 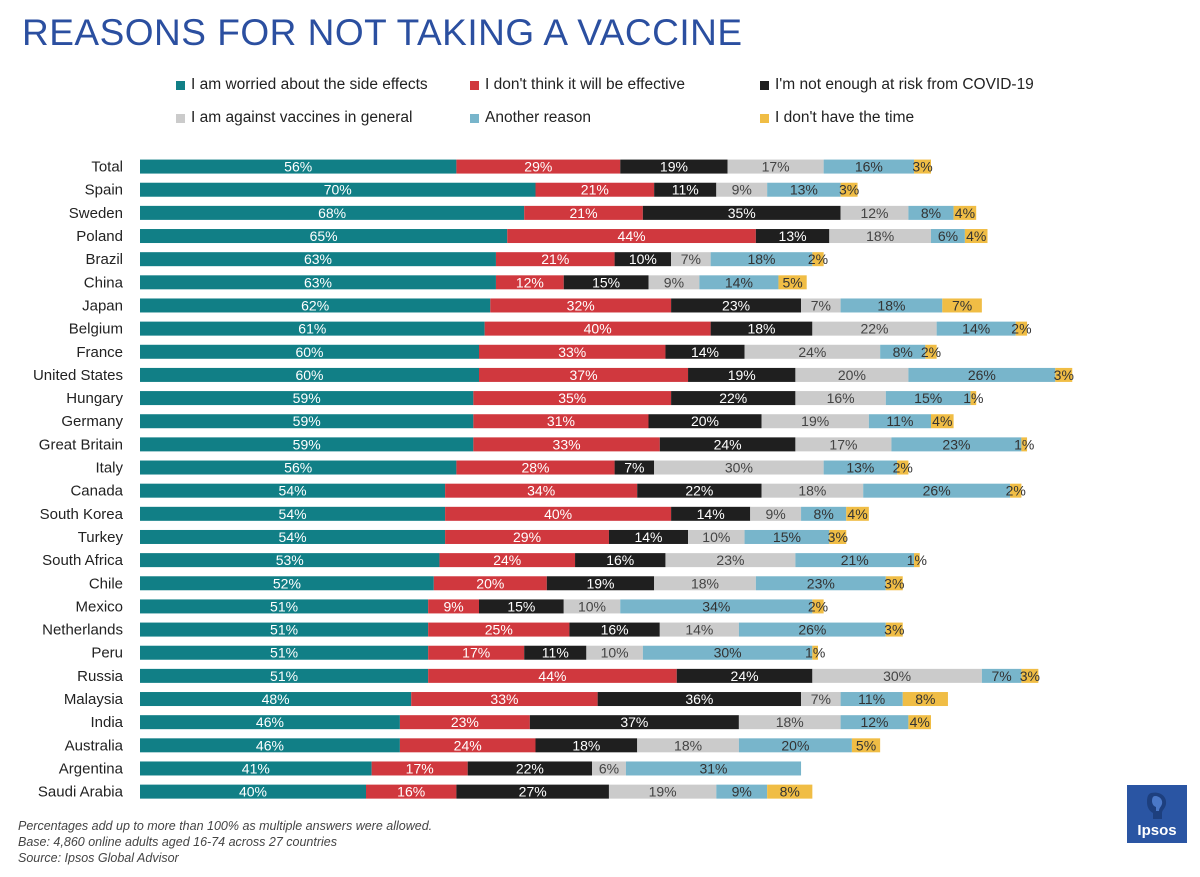 I want to click on category-label: Russia, so click(x=100, y=676).